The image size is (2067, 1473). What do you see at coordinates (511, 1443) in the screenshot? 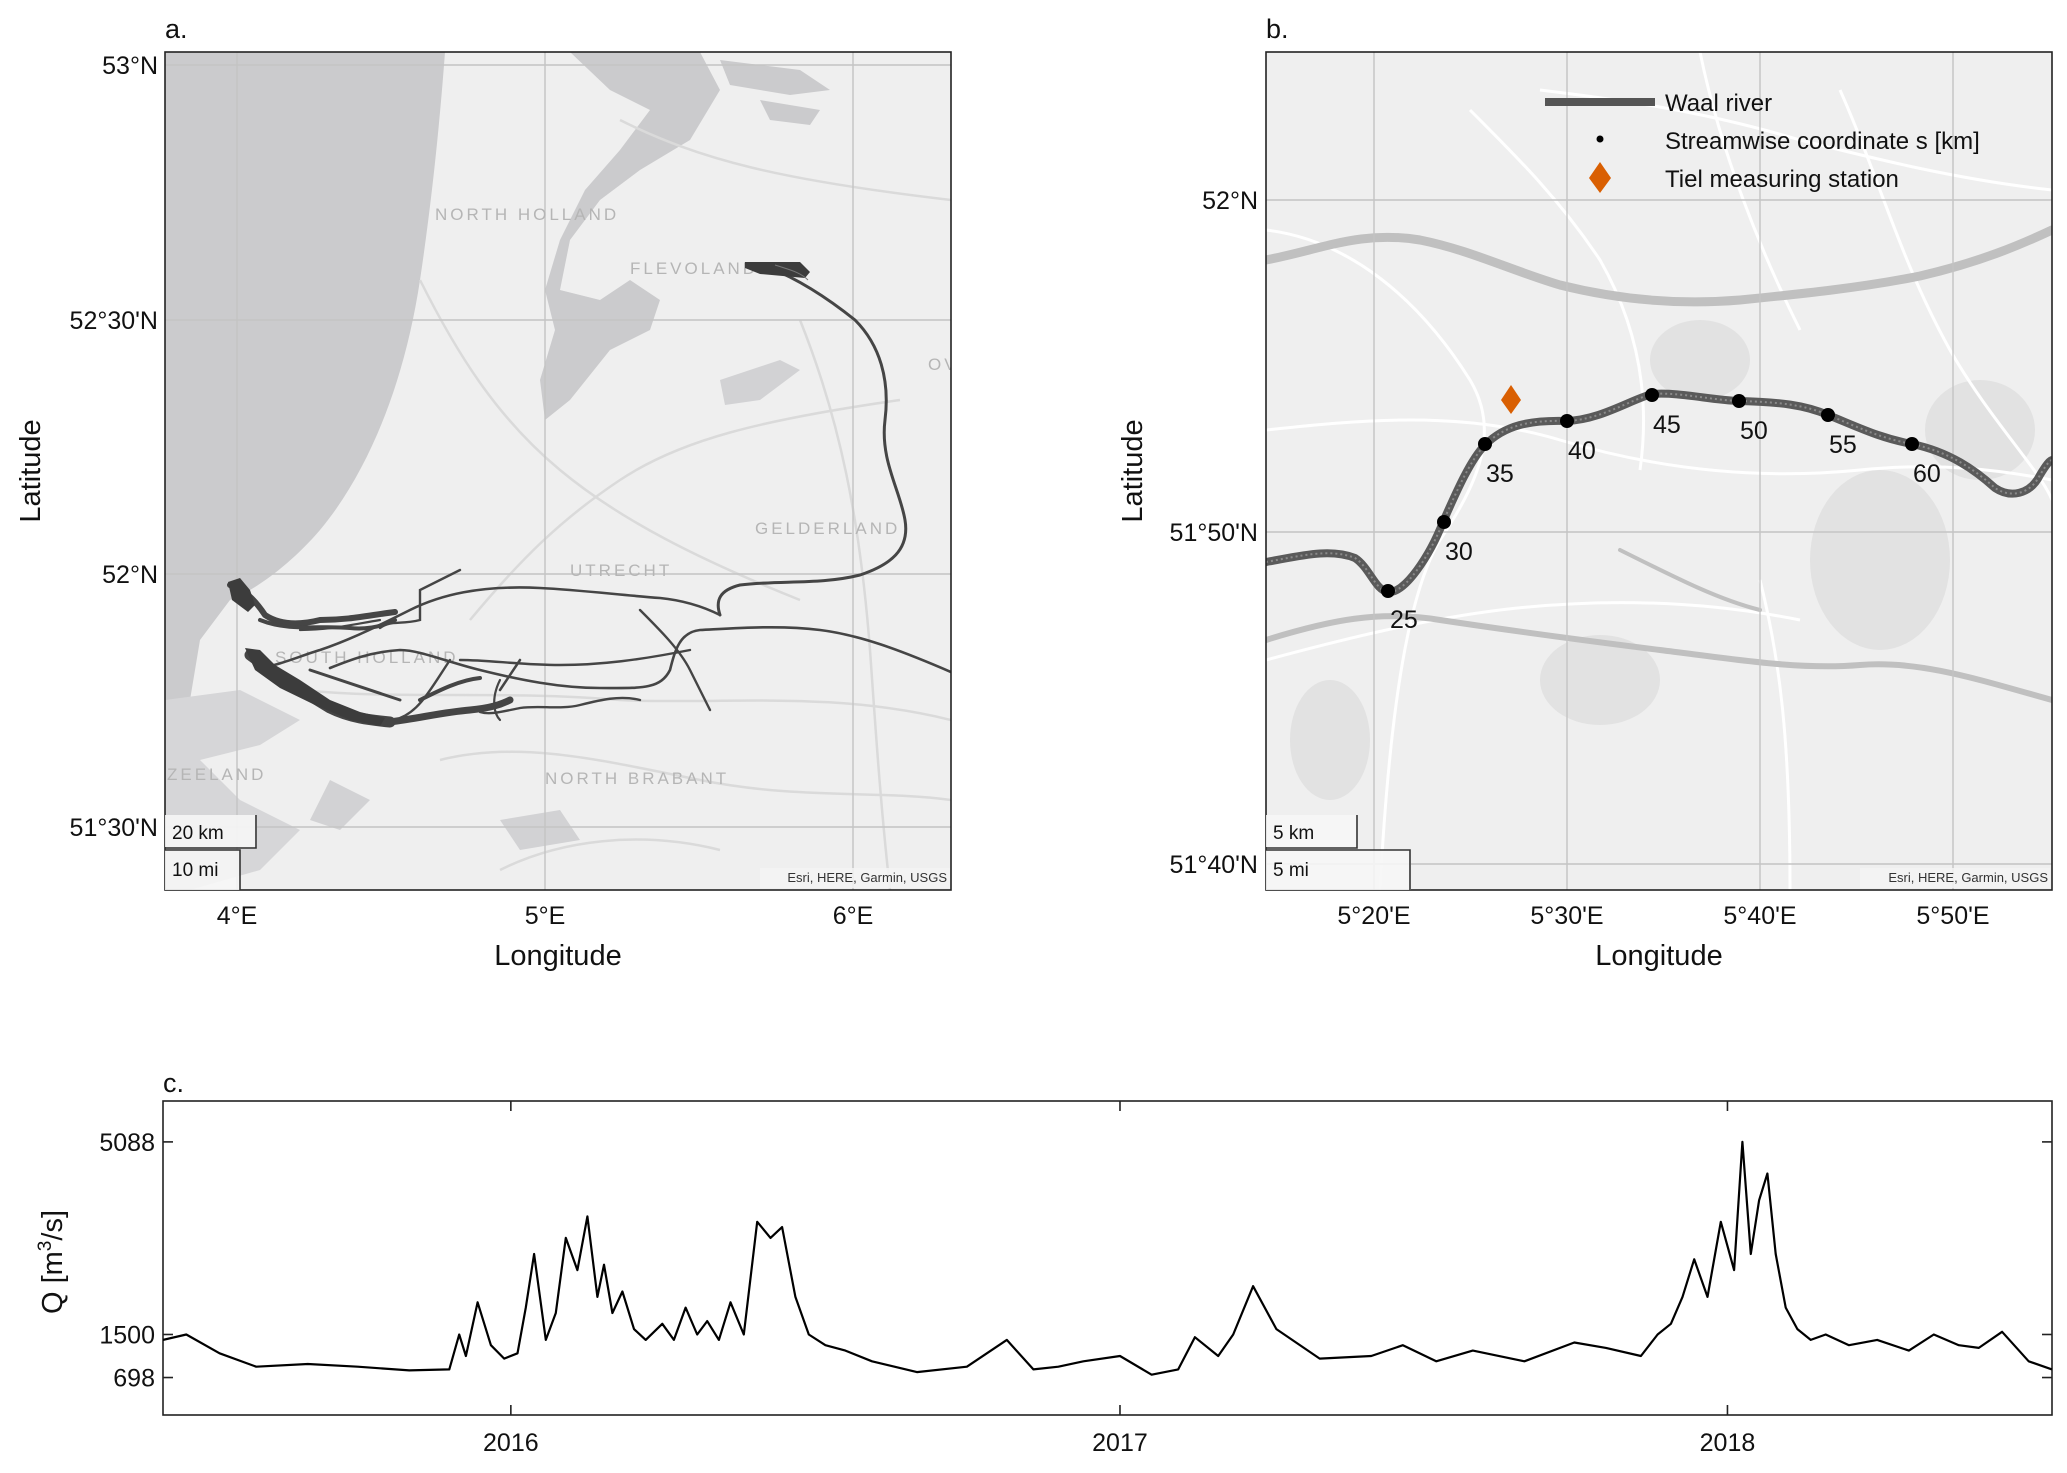
I see `x-tick-label: 2016` at bounding box center [511, 1443].